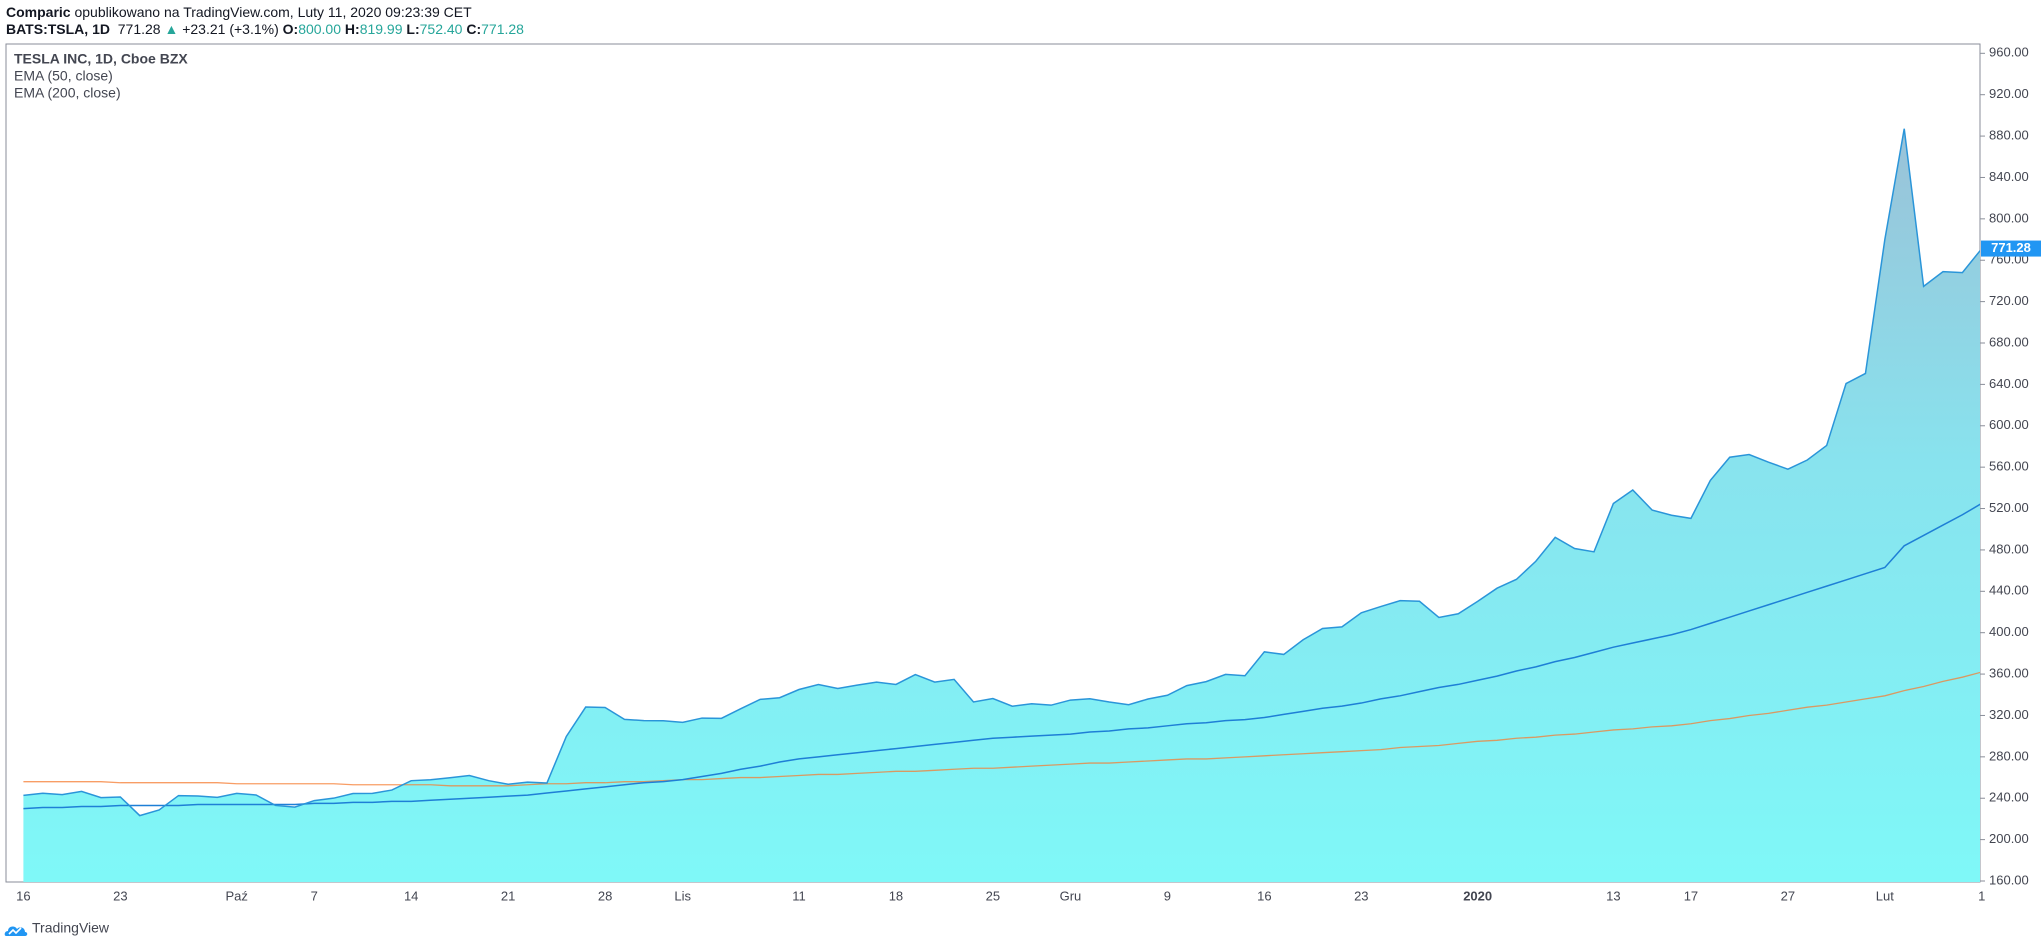 The height and width of the screenshot is (948, 2041). Describe the element at coordinates (236, 895) in the screenshot. I see `x-tick-label: Paź` at that location.